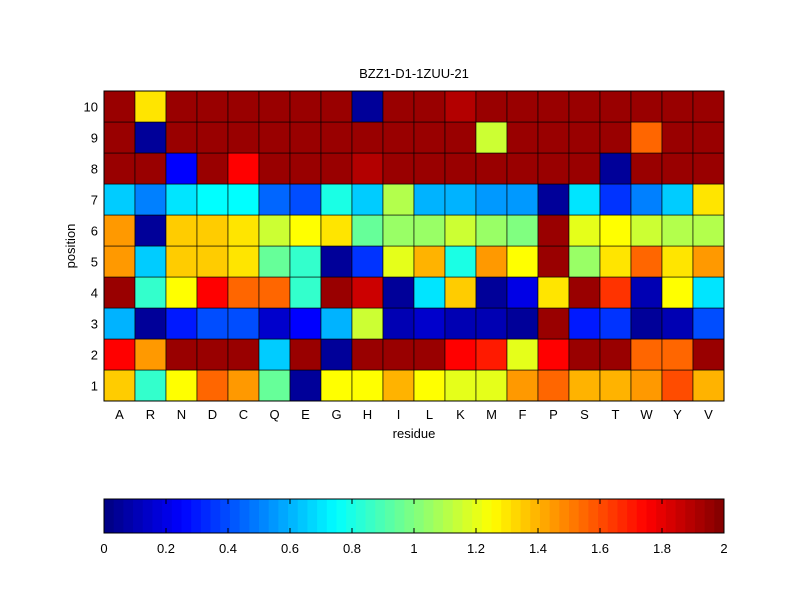 The width and height of the screenshot is (800, 600). Describe the element at coordinates (522, 137) in the screenshot. I see `heatmap-cell-9-F` at that location.